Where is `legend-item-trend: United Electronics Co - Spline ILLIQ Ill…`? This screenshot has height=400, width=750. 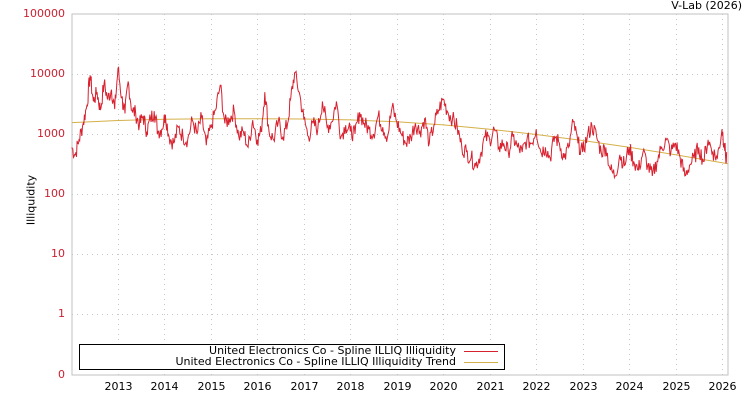 legend-item-trend: United Electronics Co - Spline ILLIQ Ill… is located at coordinates (336, 362).